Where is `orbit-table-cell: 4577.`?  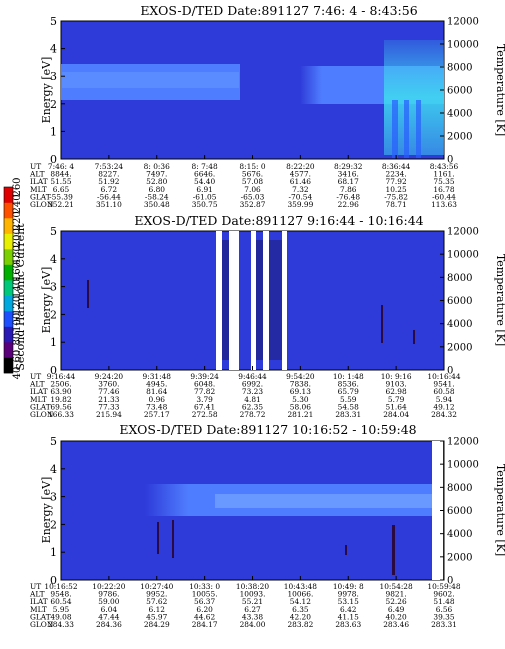
orbit-table-cell: 4577. is located at coordinates (300, 174).